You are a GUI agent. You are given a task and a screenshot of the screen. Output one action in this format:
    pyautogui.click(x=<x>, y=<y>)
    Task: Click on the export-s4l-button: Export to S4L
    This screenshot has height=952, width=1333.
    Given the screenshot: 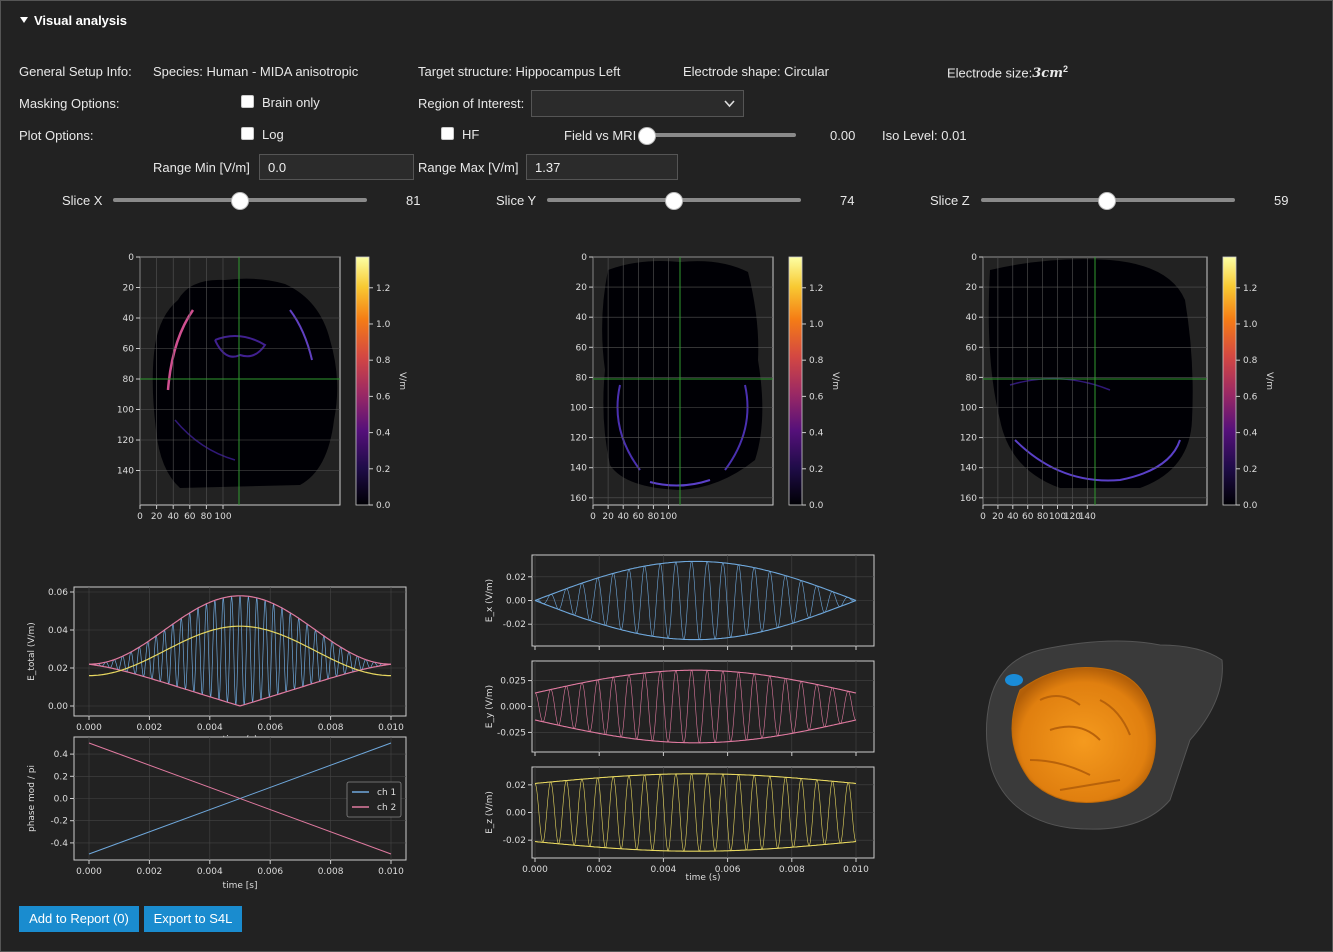 What is the action you would take?
    pyautogui.click(x=193, y=919)
    